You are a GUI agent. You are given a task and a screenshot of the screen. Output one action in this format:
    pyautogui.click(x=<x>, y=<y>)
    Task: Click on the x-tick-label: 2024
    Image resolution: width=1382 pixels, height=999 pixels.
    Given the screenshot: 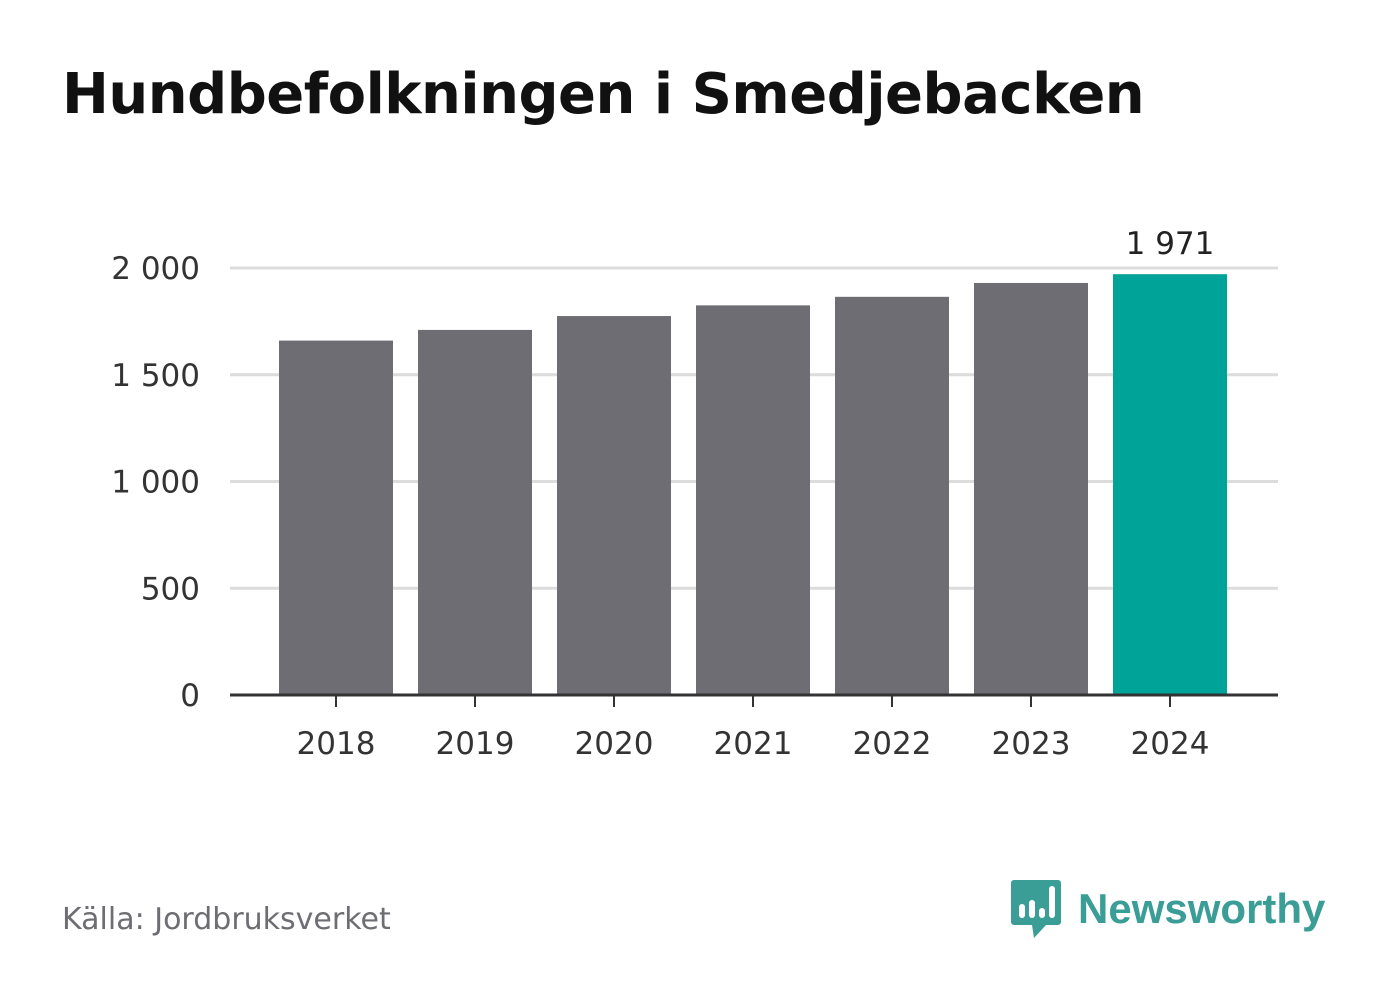 What is the action you would take?
    pyautogui.click(x=1170, y=744)
    